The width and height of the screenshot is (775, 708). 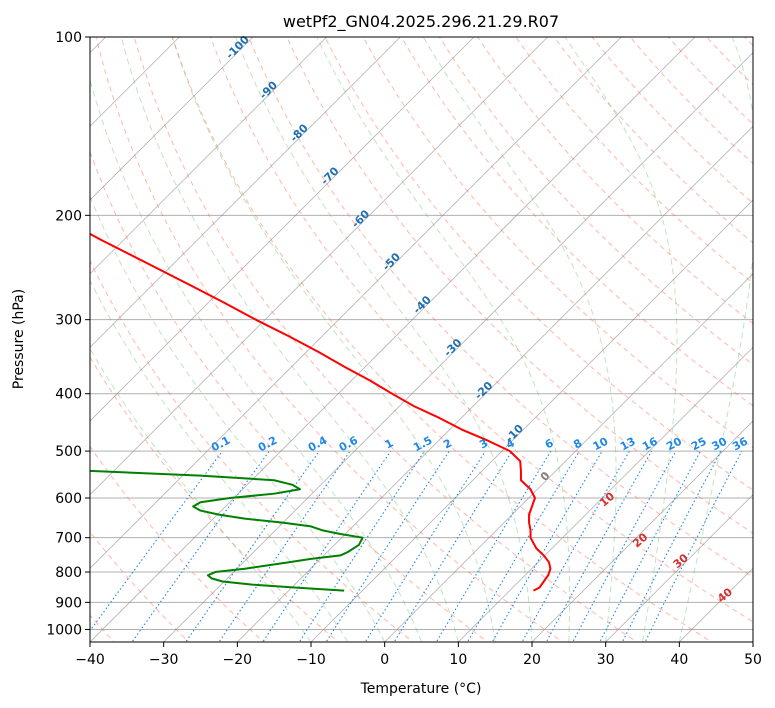 What do you see at coordinates (601, 443) in the screenshot?
I see `mixing-ratio-label: 10` at bounding box center [601, 443].